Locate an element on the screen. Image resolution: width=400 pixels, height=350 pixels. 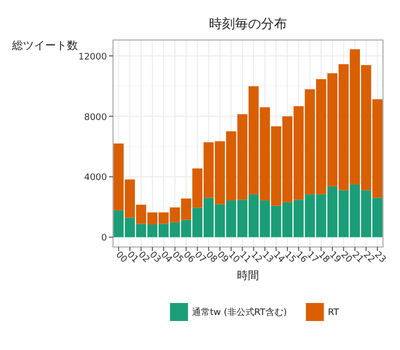
y-tick-label: 12000 is located at coordinates (93, 57).